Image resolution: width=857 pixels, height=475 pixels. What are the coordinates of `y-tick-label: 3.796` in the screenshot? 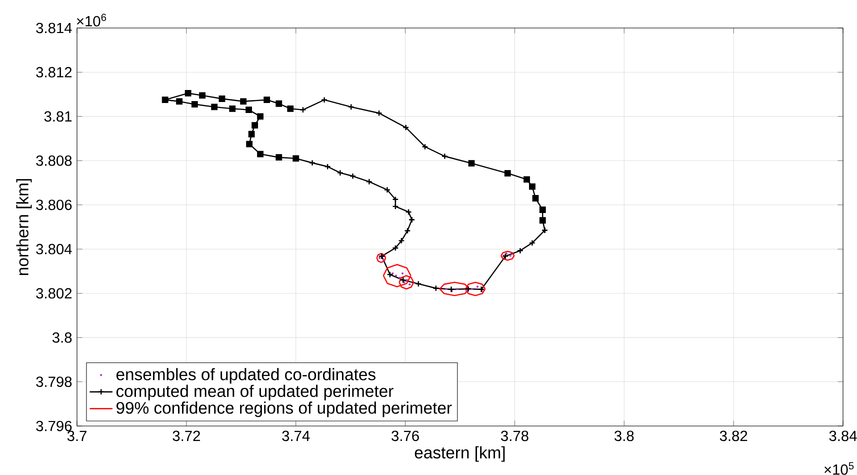 It's located at (54, 426).